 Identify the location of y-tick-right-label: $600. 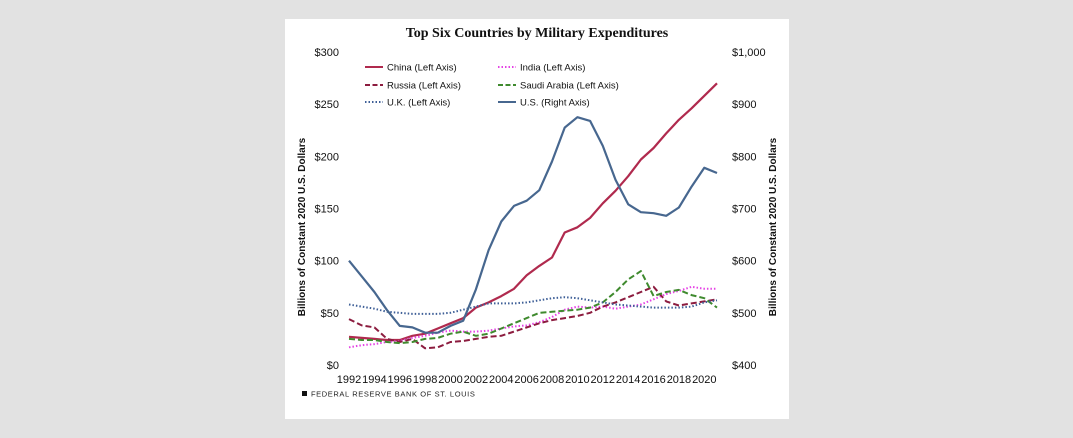
(744, 262).